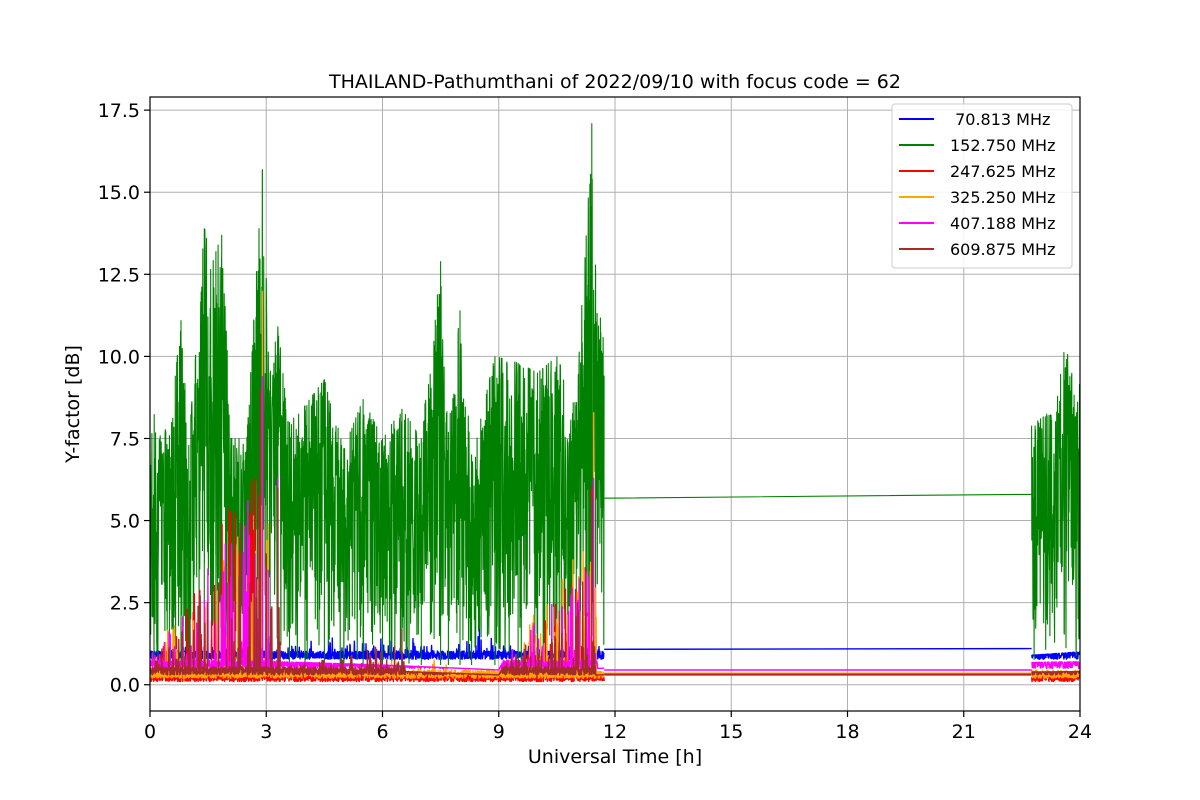 The width and height of the screenshot is (1200, 800). What do you see at coordinates (119, 357) in the screenshot?
I see `y-tick-label: 10.0` at bounding box center [119, 357].